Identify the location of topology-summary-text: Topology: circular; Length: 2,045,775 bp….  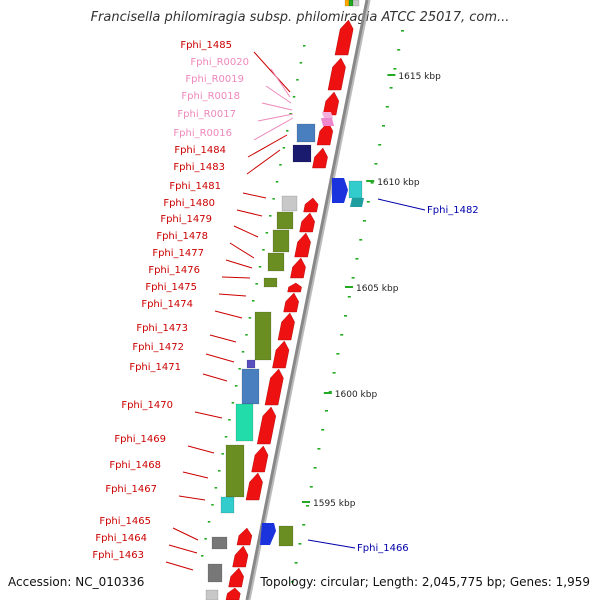
(425, 582).